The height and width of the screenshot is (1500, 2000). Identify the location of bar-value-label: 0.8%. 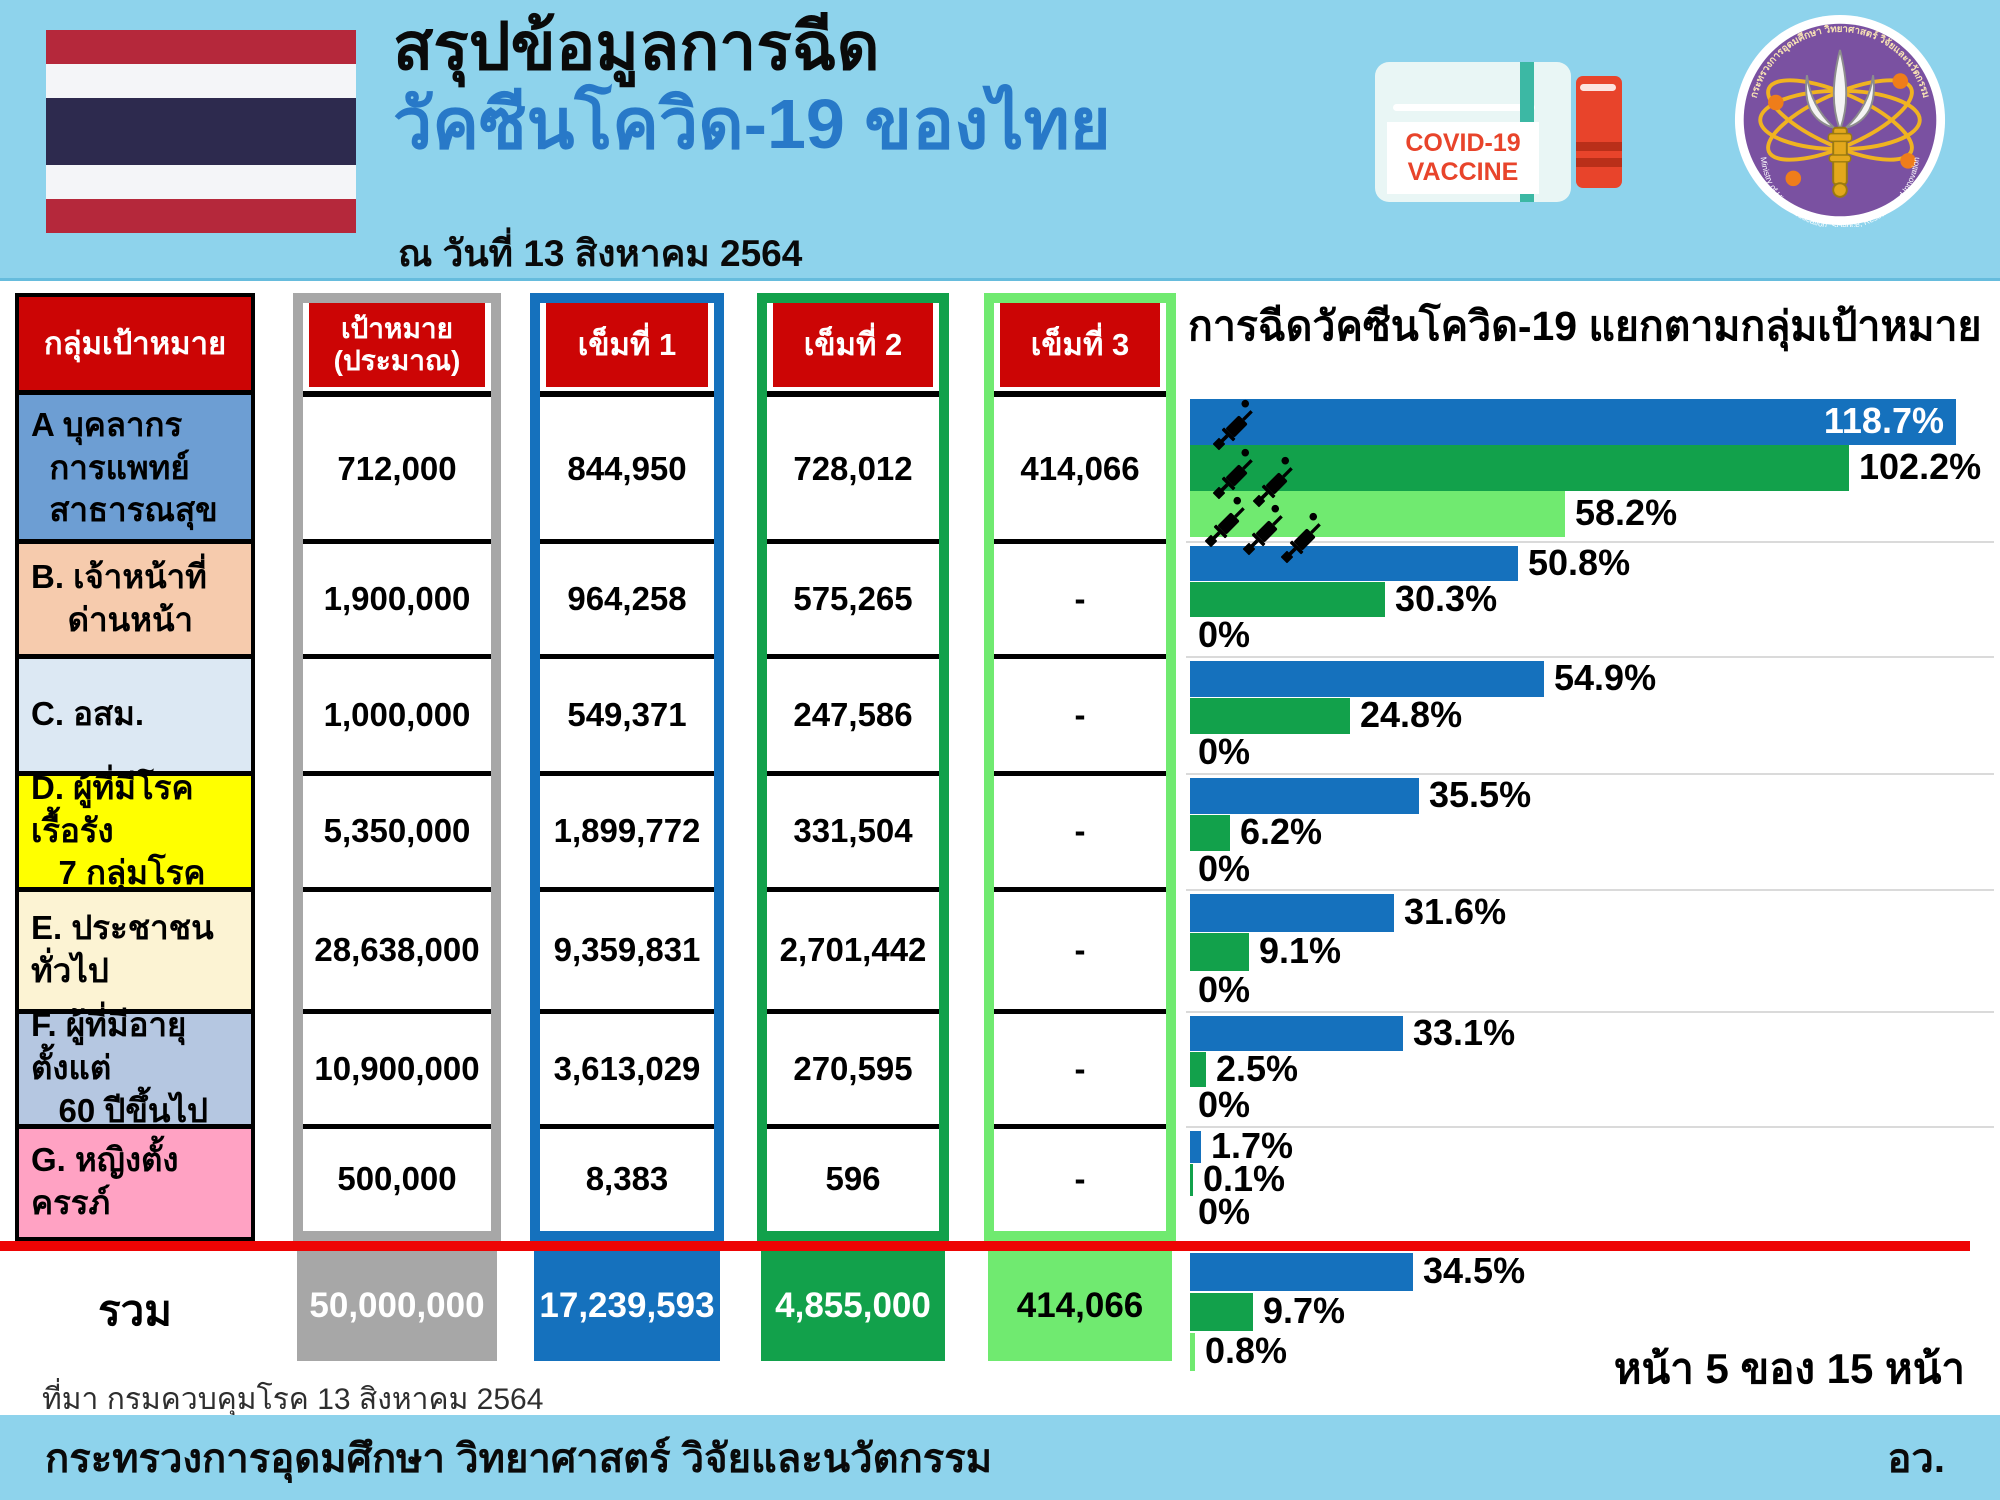
(1246, 1350).